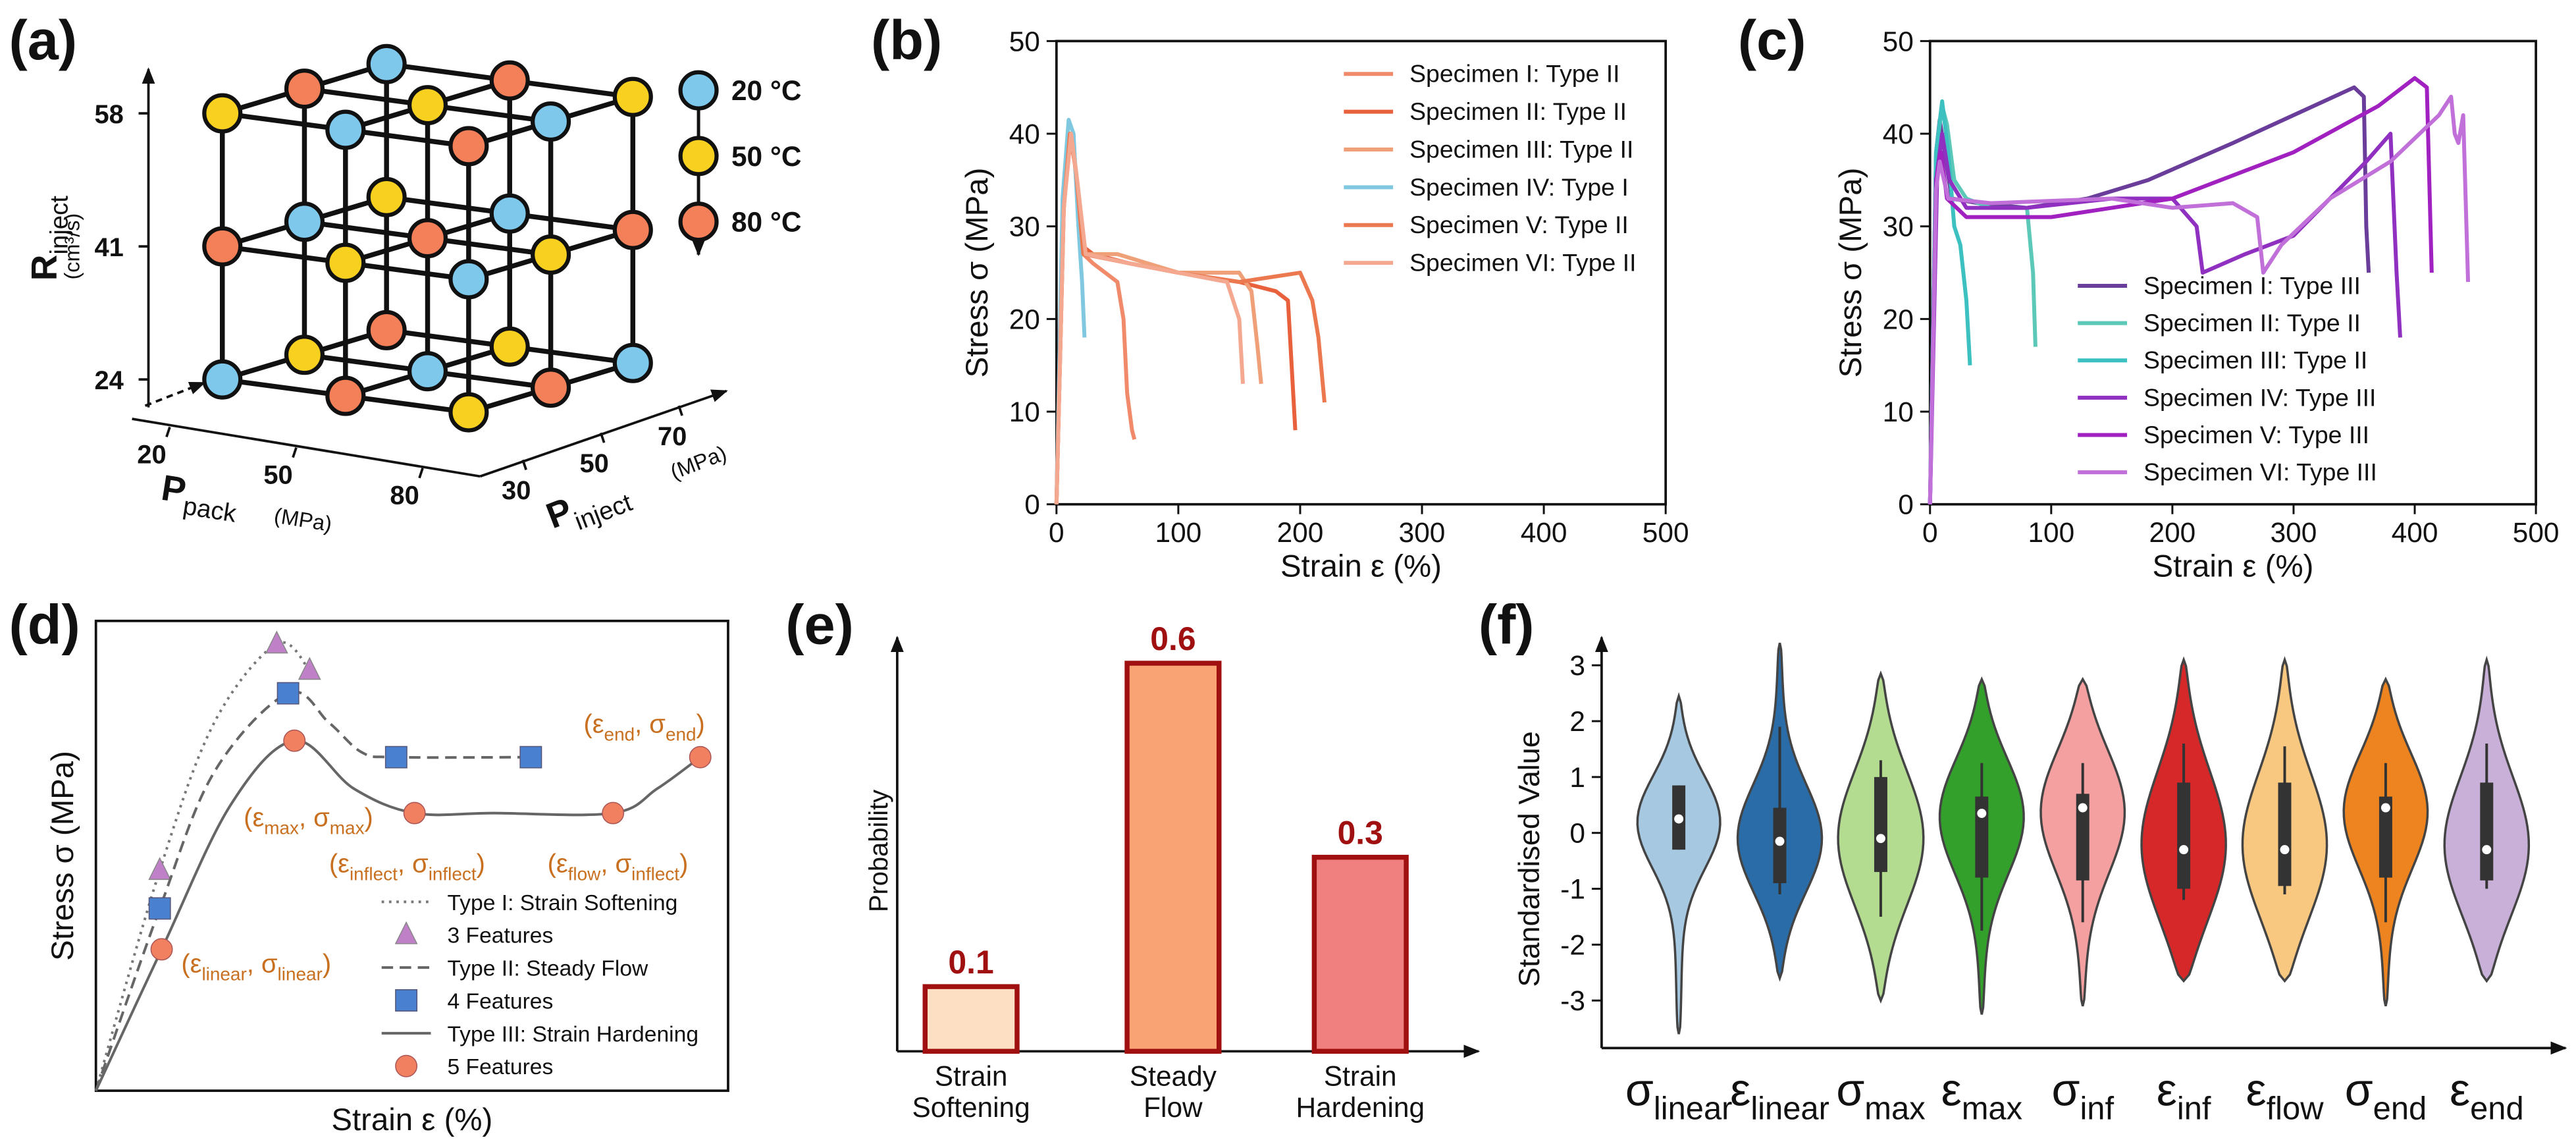 Image resolution: width=2576 pixels, height=1140 pixels. Describe the element at coordinates (766, 156) in the screenshot. I see `legend-label: 50 °C` at that location.